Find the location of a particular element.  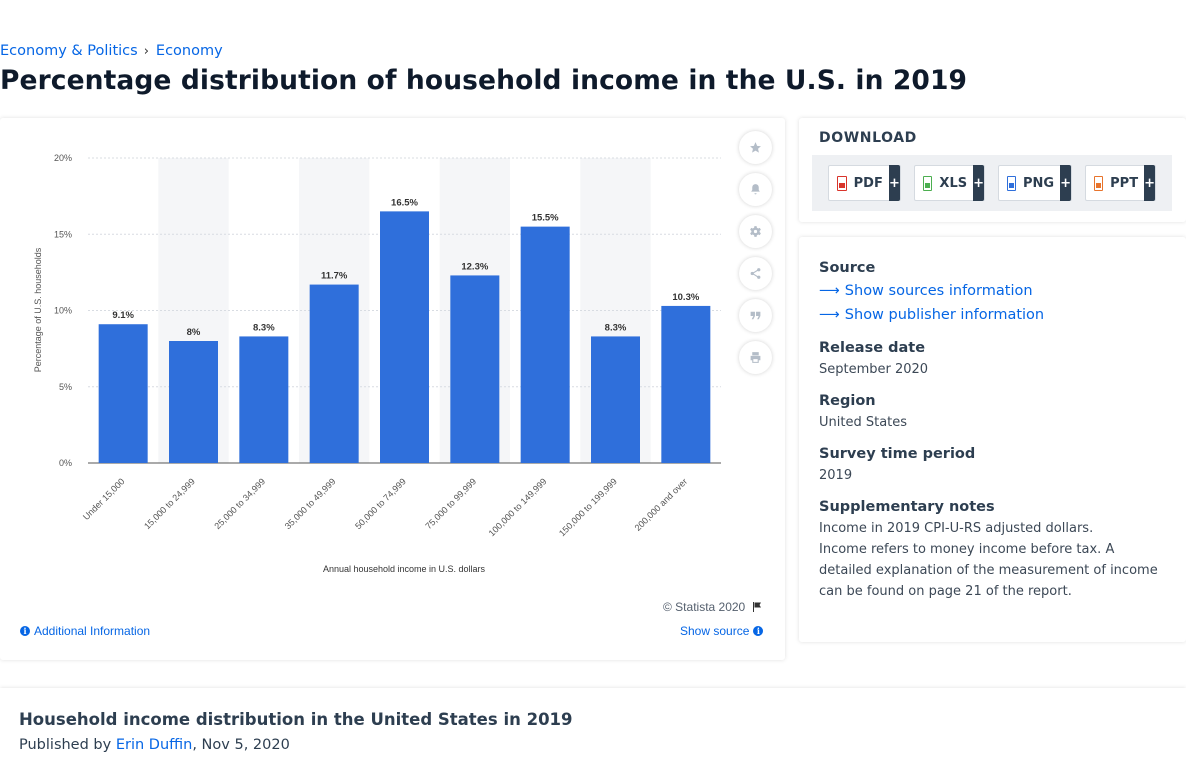

print-icon is located at coordinates (755, 357).